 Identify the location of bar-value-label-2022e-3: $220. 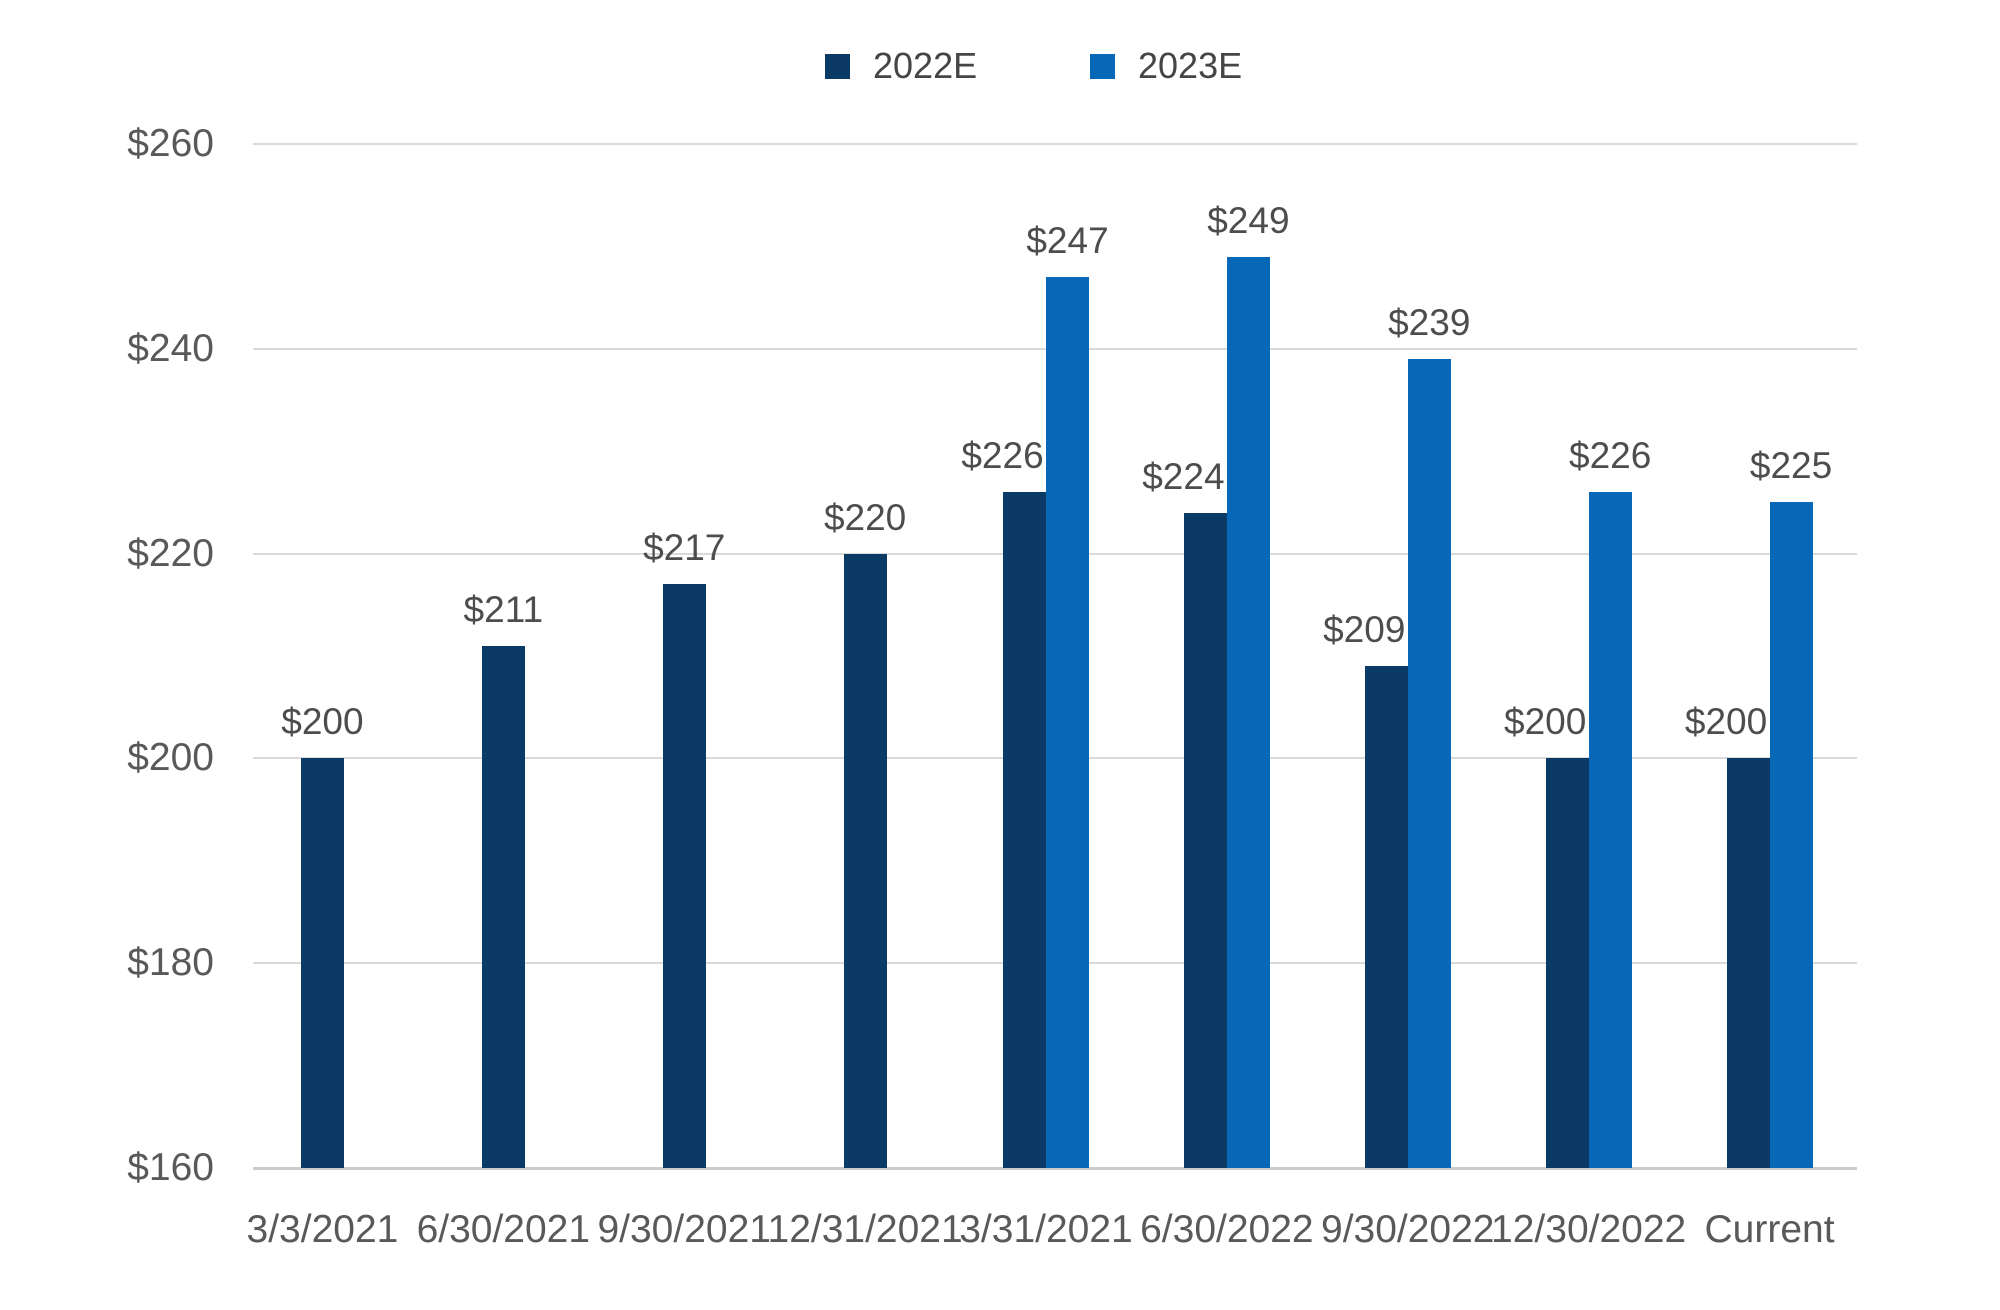
(865, 517).